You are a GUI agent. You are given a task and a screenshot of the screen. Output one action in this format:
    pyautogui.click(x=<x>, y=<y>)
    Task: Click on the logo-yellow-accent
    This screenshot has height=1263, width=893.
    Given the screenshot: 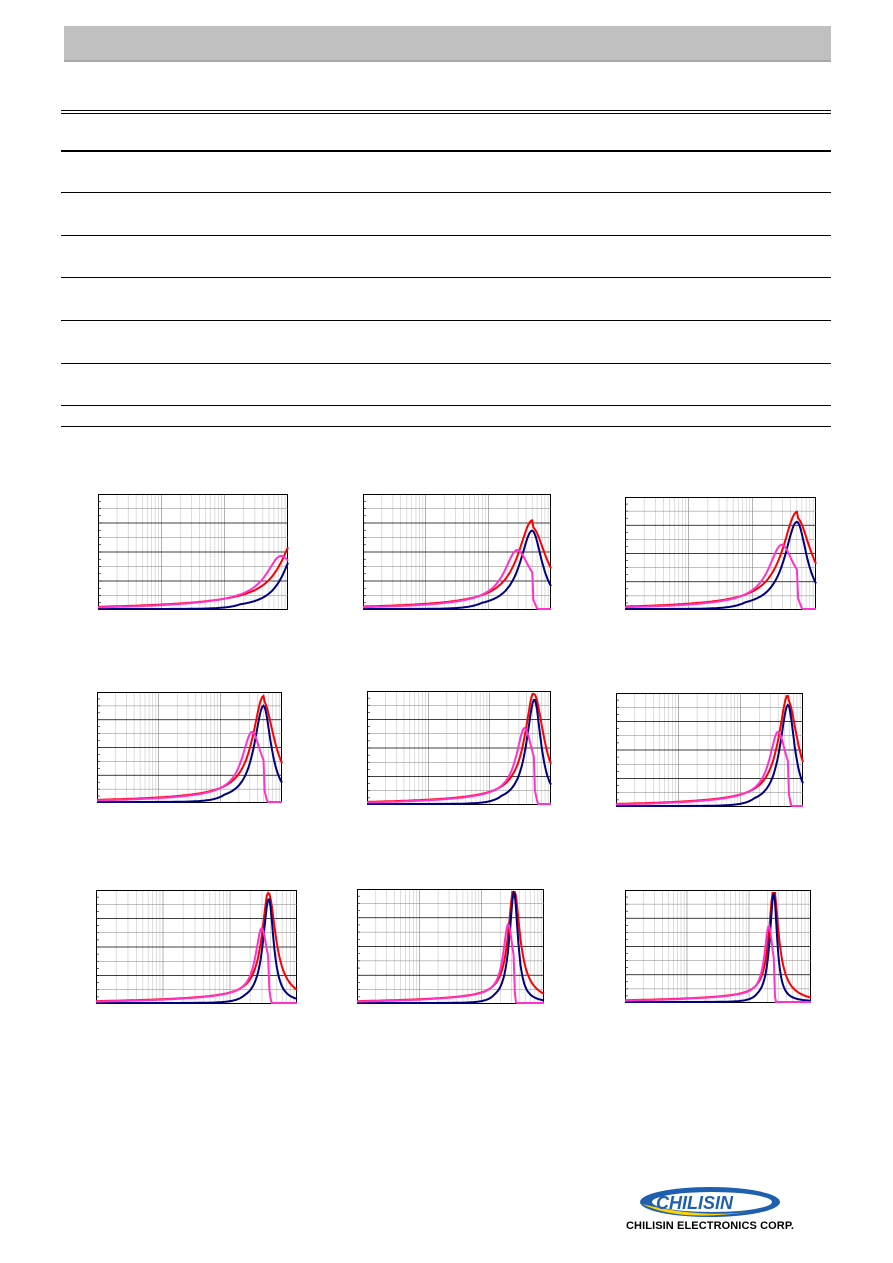 What is the action you would take?
    pyautogui.click(x=695, y=1210)
    